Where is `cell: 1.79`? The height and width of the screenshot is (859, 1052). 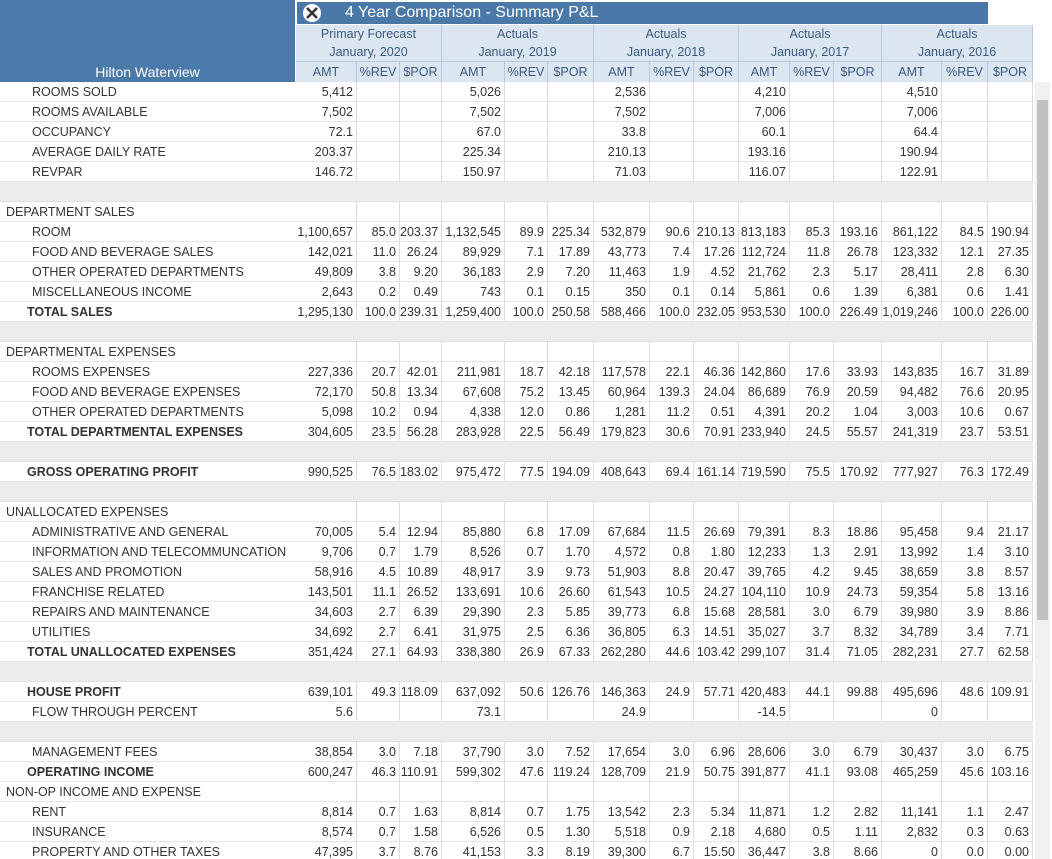 cell: 1.79 is located at coordinates (421, 552).